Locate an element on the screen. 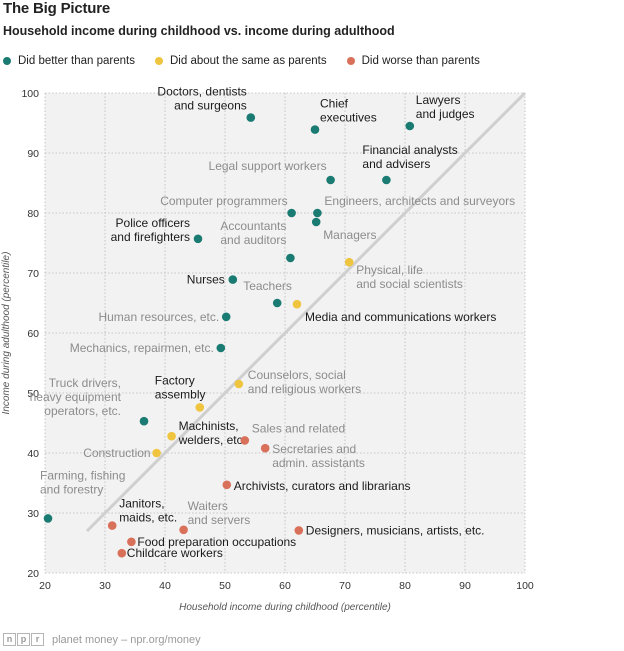 This screenshot has height=651, width=624. data-label-line: and judges is located at coordinates (445, 114).